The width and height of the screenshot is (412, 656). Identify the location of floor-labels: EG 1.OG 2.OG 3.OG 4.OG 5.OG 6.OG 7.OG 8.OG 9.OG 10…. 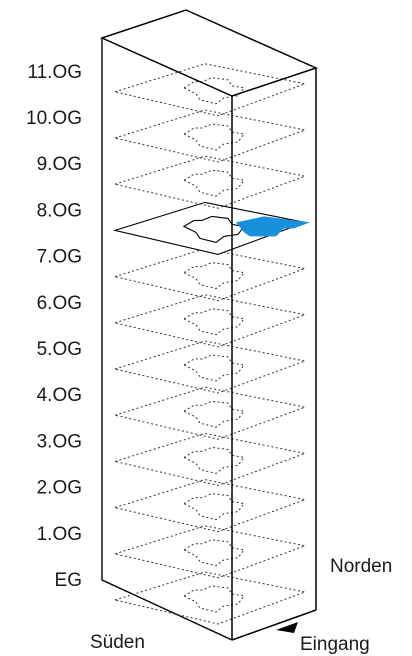
(54, 326).